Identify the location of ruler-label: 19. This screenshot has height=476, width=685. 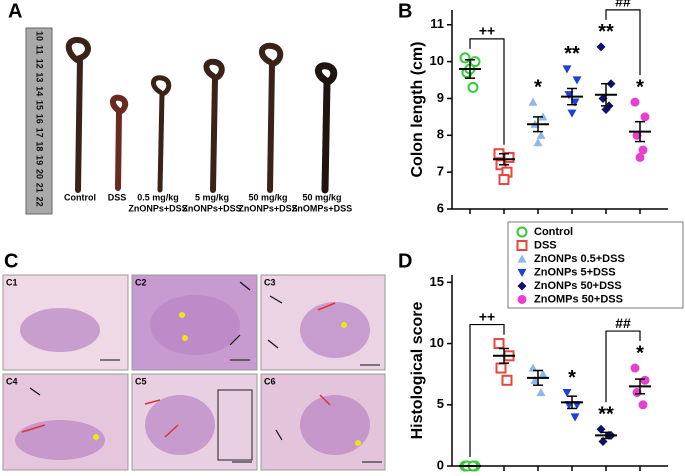
(40, 160).